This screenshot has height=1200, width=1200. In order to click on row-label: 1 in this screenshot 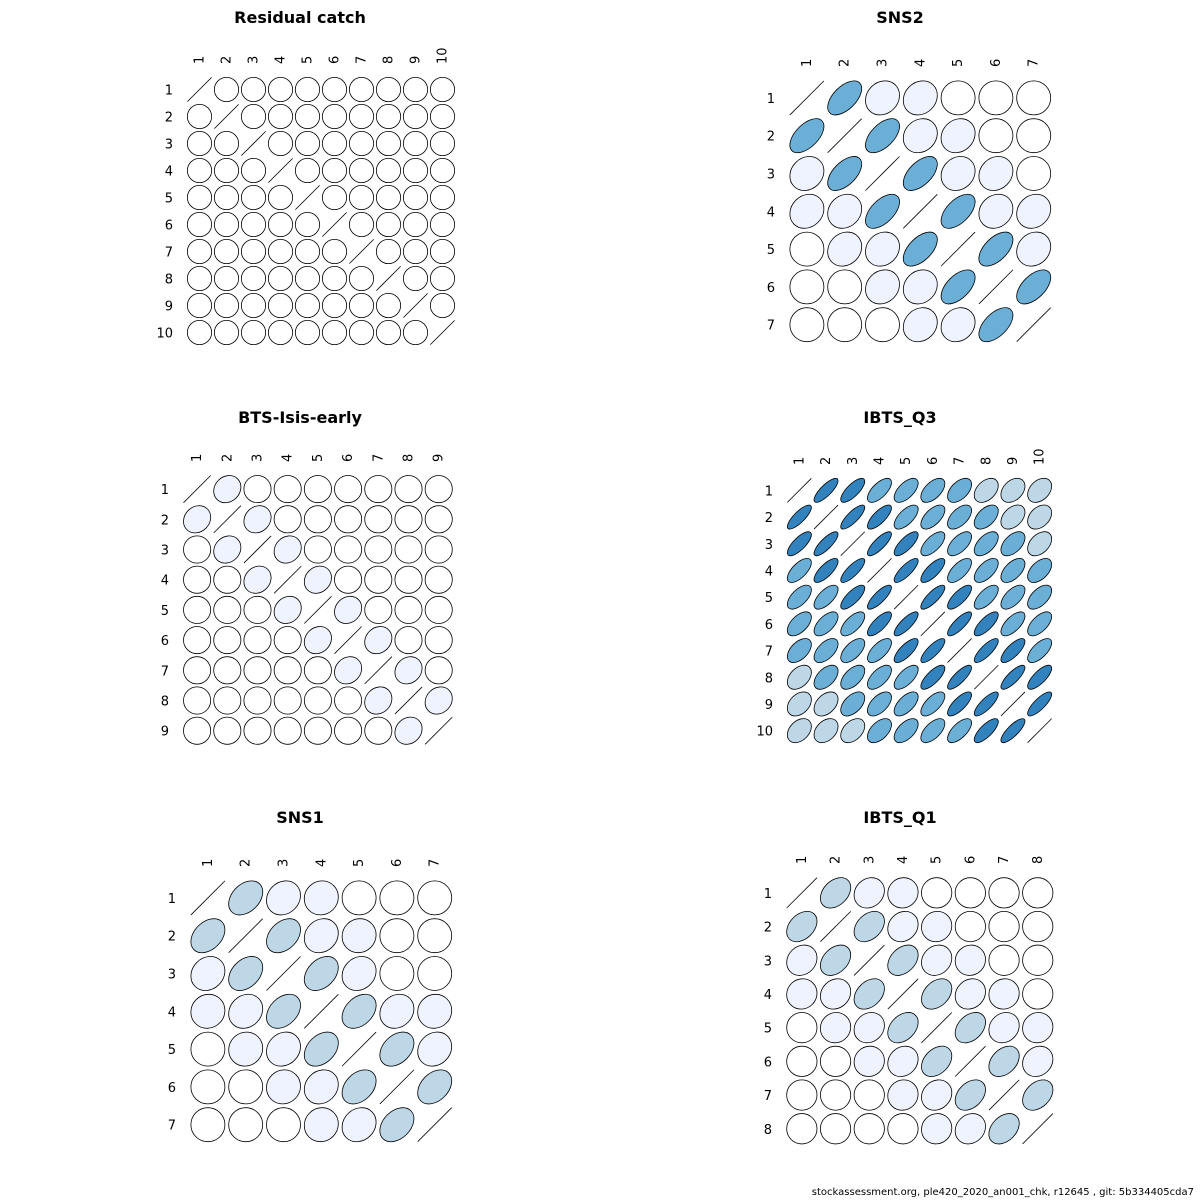, I will do `click(768, 894)`.